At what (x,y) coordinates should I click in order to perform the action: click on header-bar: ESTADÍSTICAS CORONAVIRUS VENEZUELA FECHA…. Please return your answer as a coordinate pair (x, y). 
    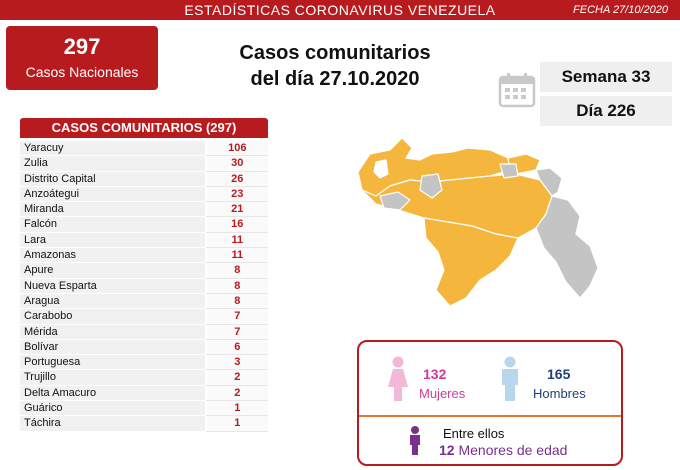
    Looking at the image, I should click on (340, 10).